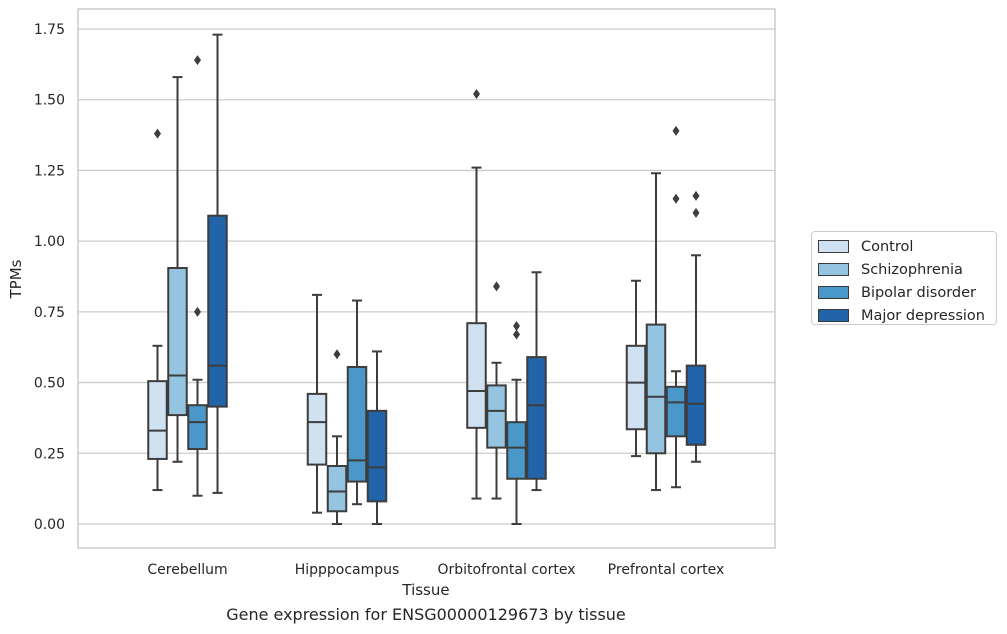 This screenshot has height=634, width=1007. I want to click on legend-label: Schizophrenia, so click(912, 269).